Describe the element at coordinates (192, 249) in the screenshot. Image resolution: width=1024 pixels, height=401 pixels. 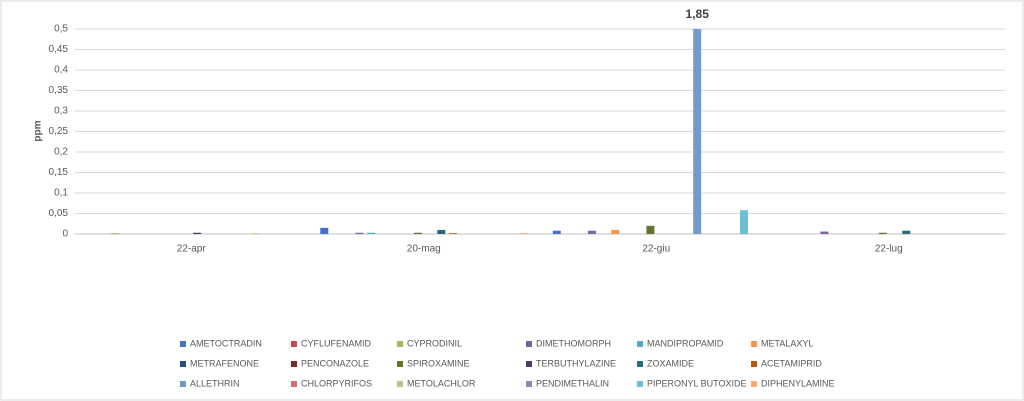
I see `x-tick-label: 22-apr` at that location.